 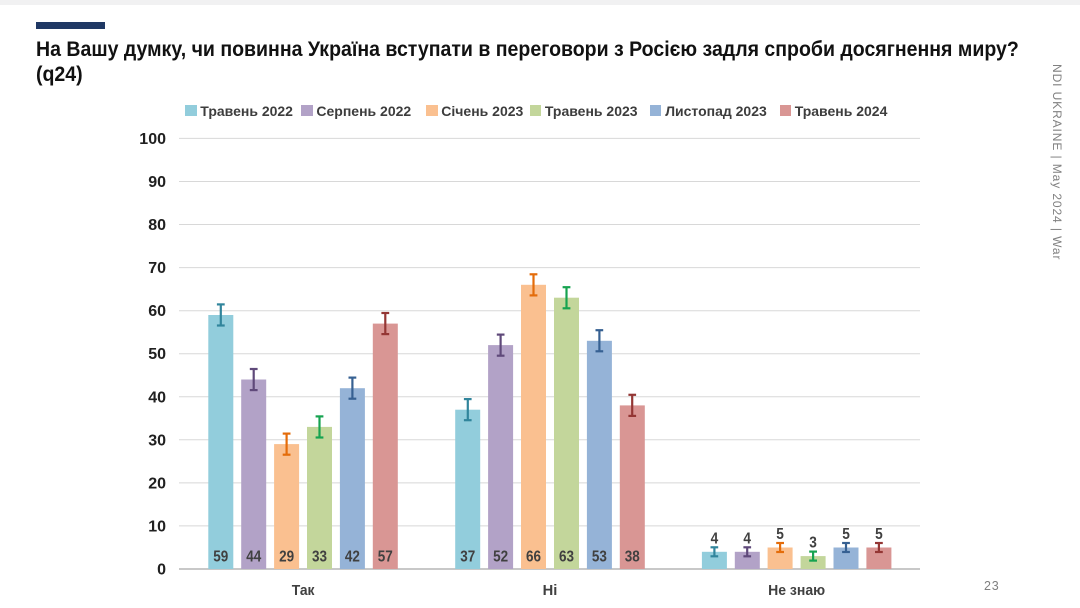 What do you see at coordinates (157, 225) in the screenshot?
I see `svg-text: 80` at bounding box center [157, 225].